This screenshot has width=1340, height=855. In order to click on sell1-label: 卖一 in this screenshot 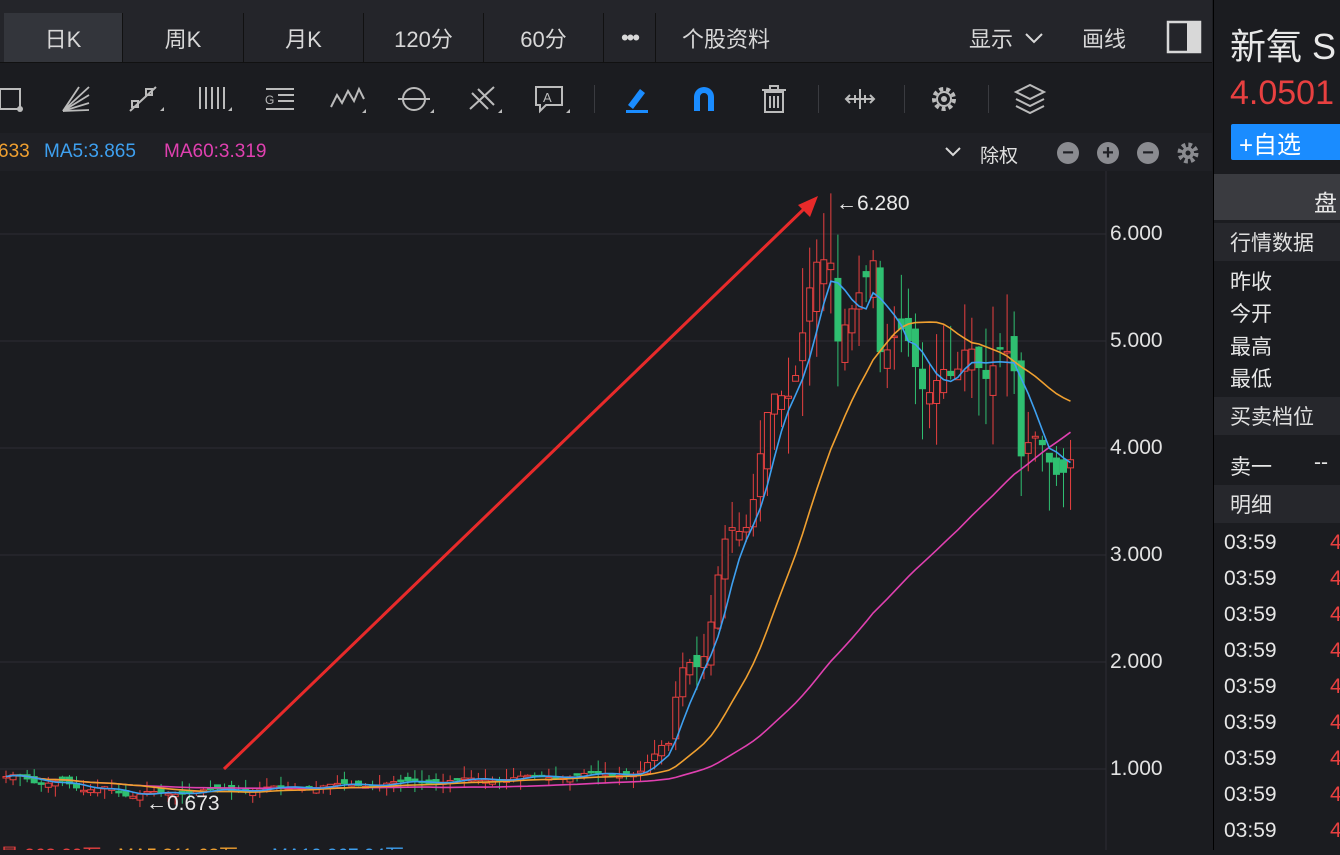, I will do `click(1251, 467)`.